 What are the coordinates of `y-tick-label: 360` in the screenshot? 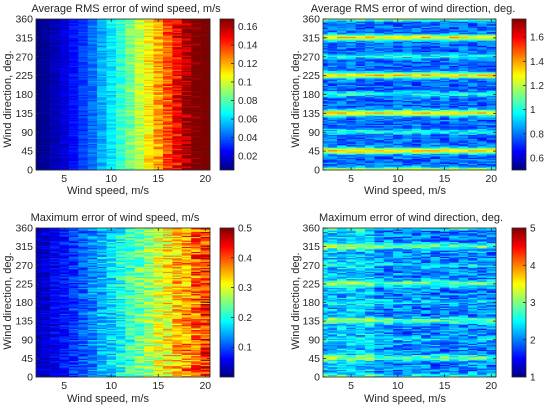 It's located at (24, 20).